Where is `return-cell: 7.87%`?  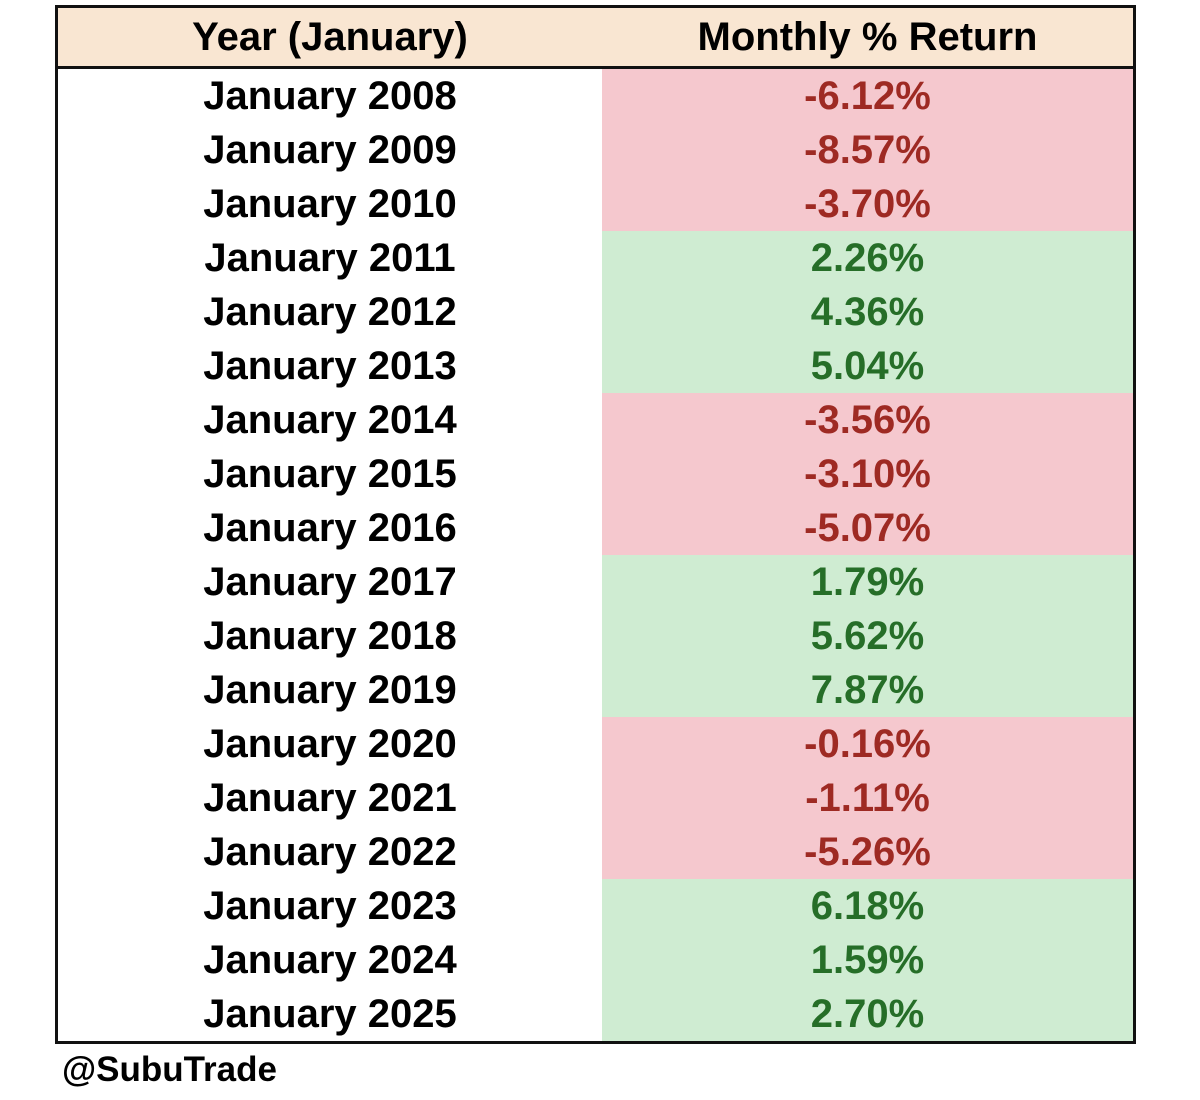 return-cell: 7.87% is located at coordinates (868, 690).